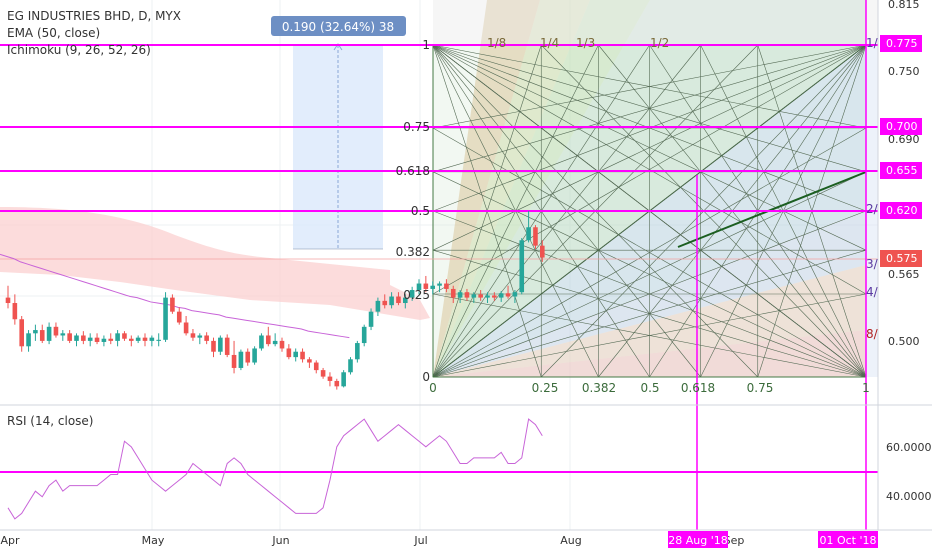 Image resolution: width=932 pixels, height=550 pixels. What do you see at coordinates (902, 210) in the screenshot?
I see `price-tag-text: 0.620` at bounding box center [902, 210].